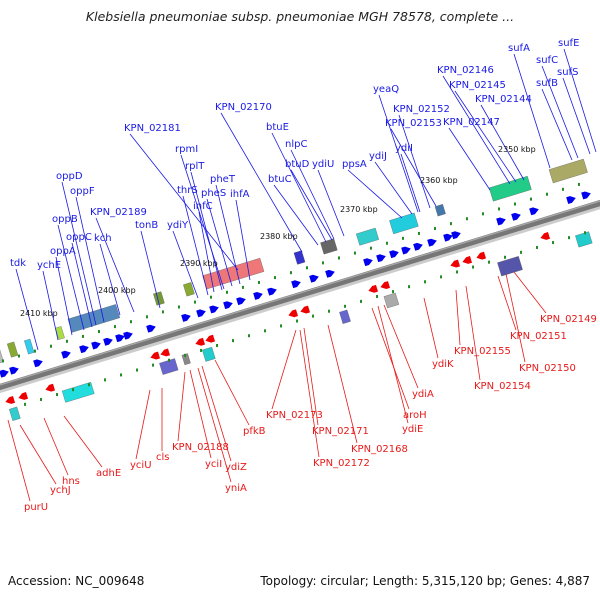  Describe the element at coordinates (236, 488) in the screenshot. I see `reverse-gene-label: yniA` at that location.